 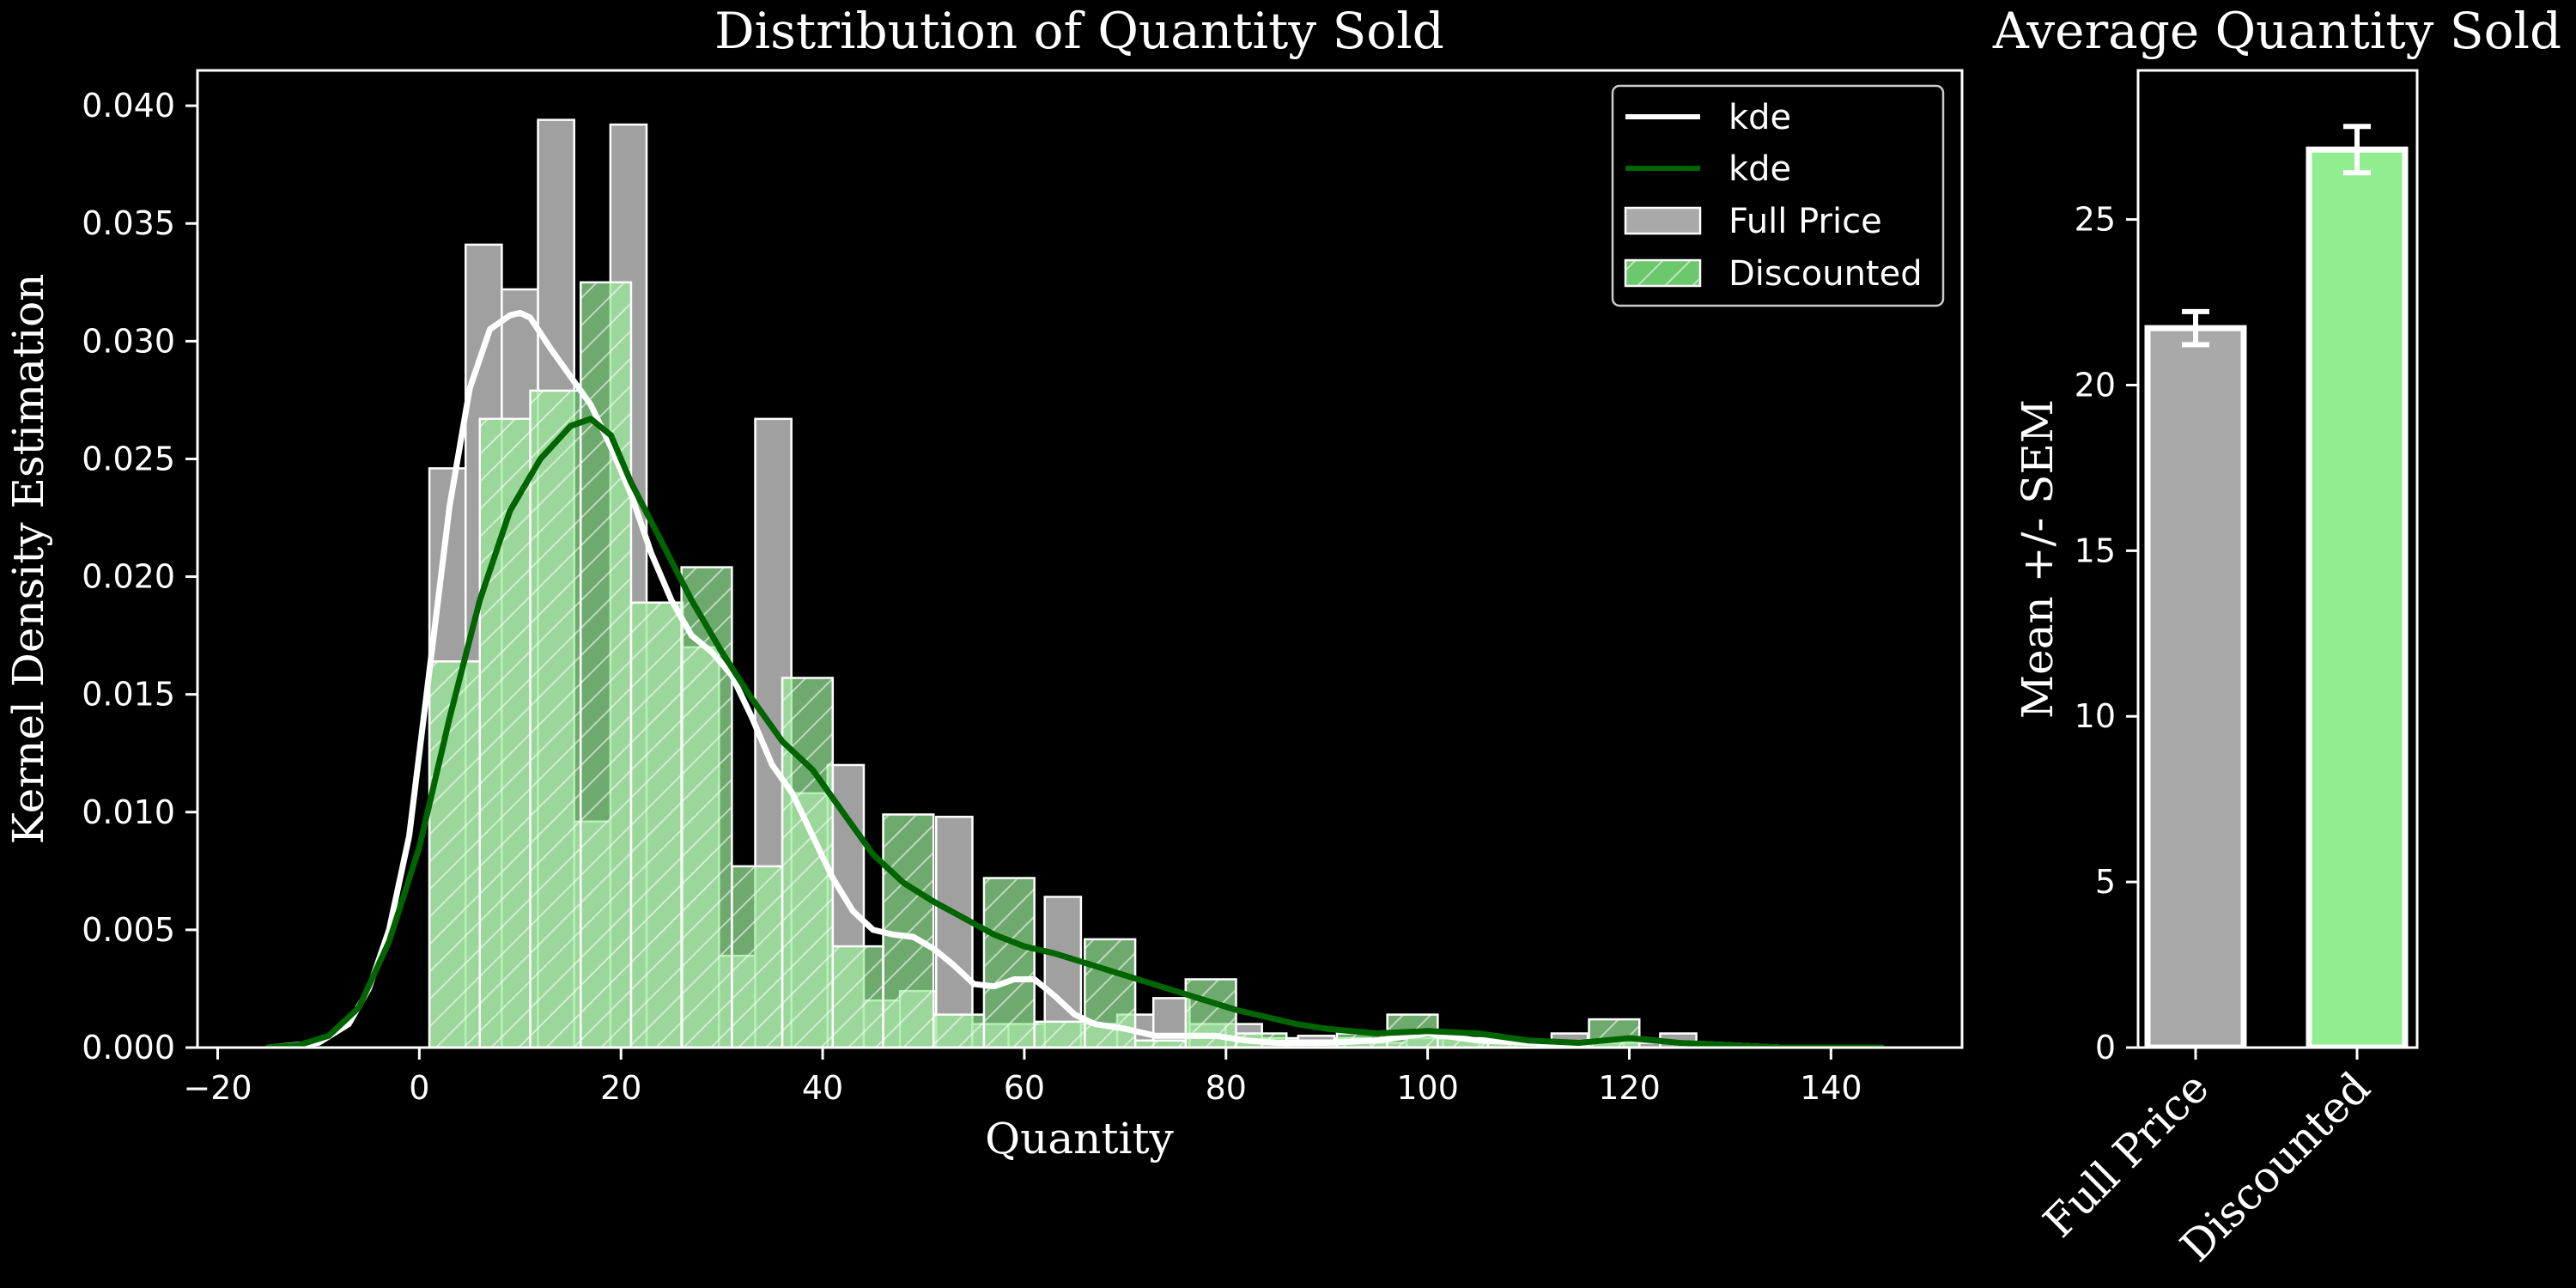 What do you see at coordinates (218, 1088) in the screenshot?
I see `x-tick-label: −20` at bounding box center [218, 1088].